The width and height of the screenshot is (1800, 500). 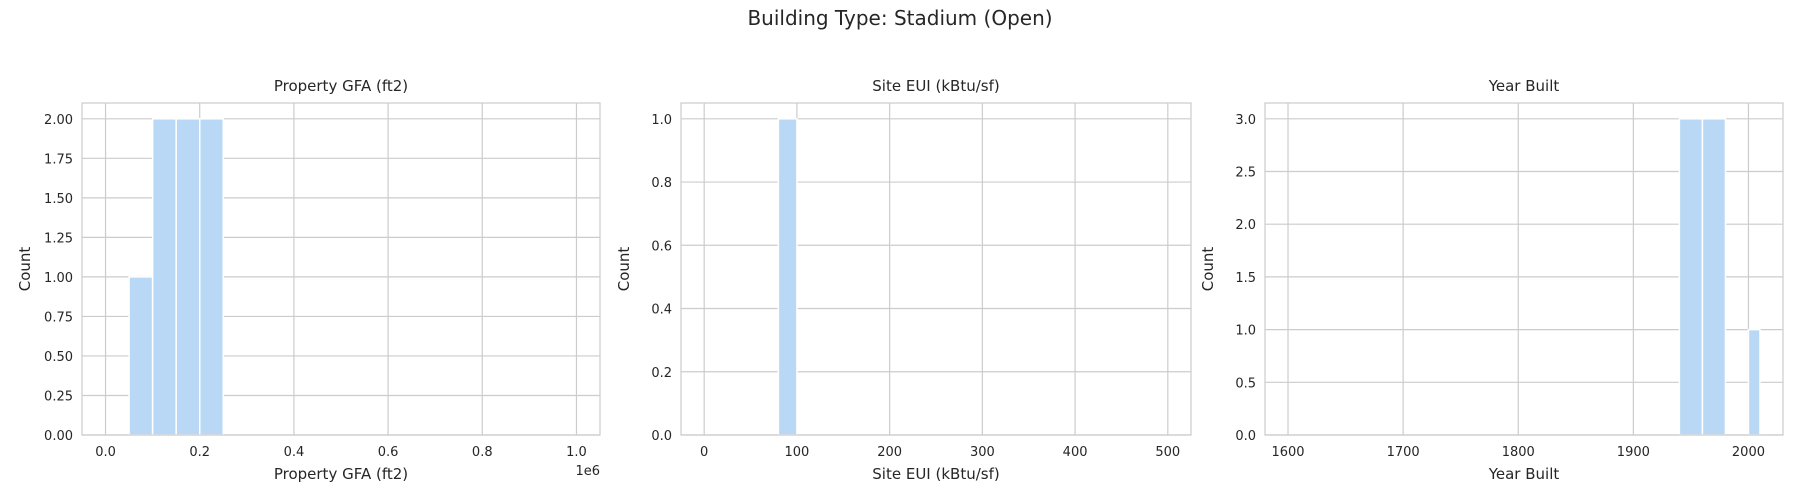 I want to click on x-tick-label: 2000, so click(x=1748, y=452).